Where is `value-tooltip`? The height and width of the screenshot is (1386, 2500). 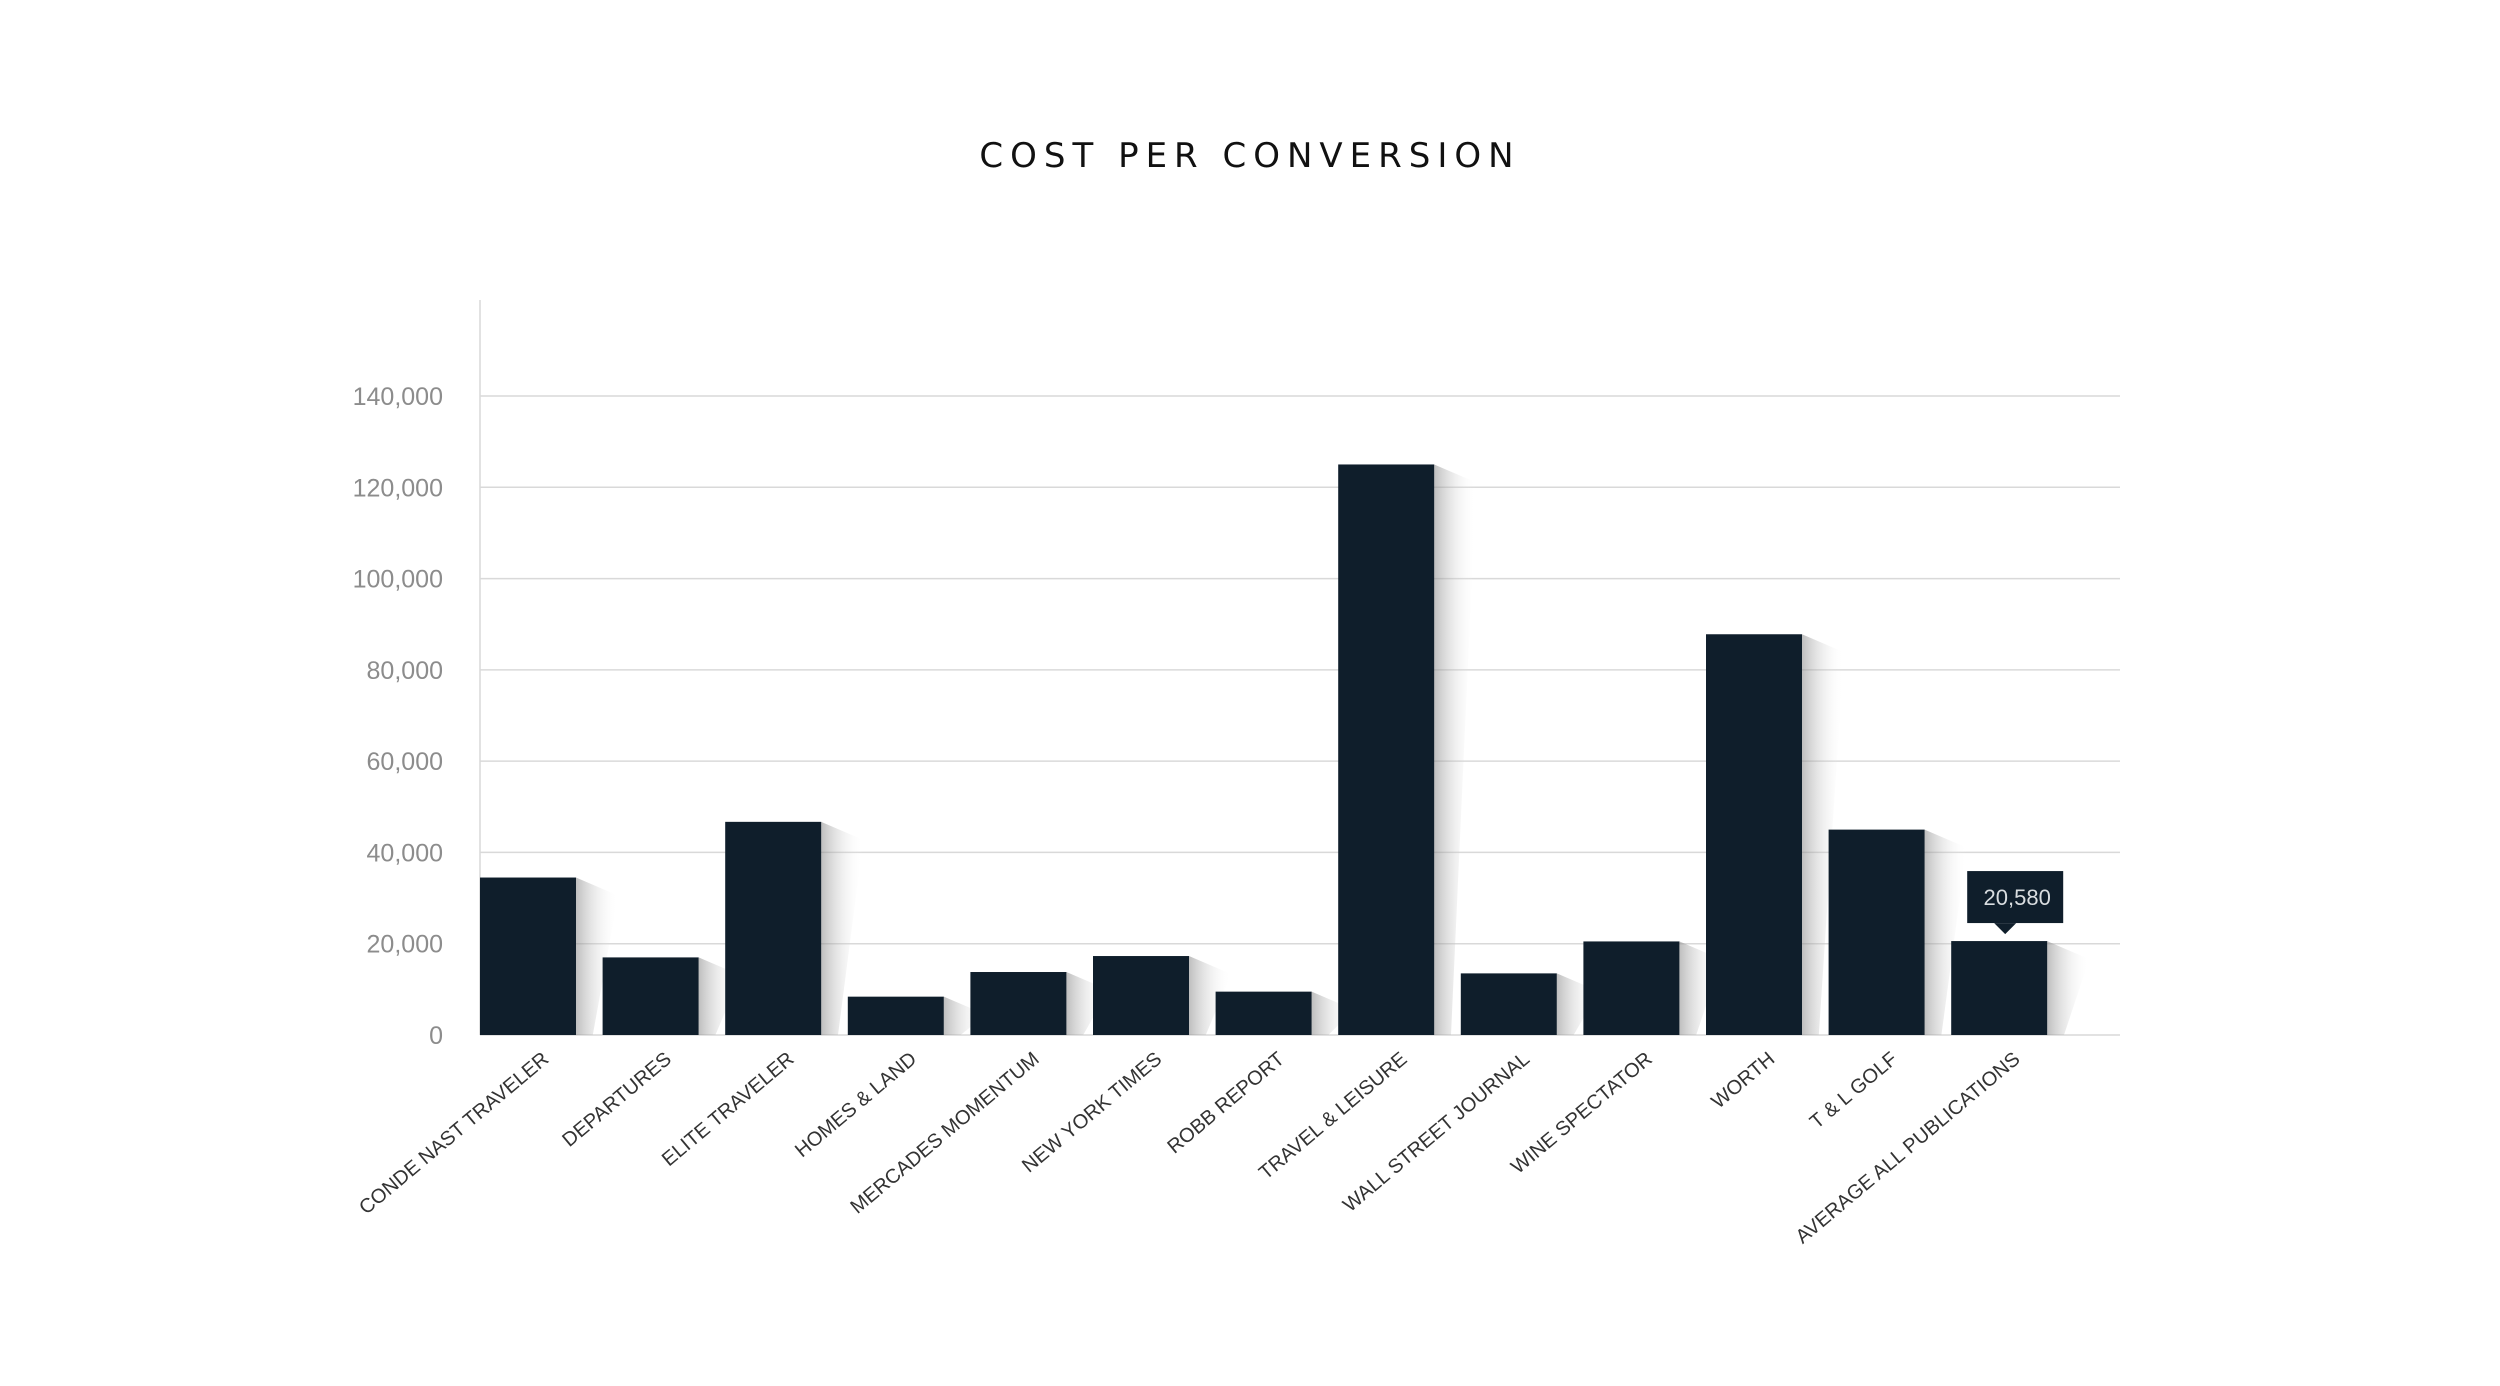 value-tooltip is located at coordinates (2015, 897).